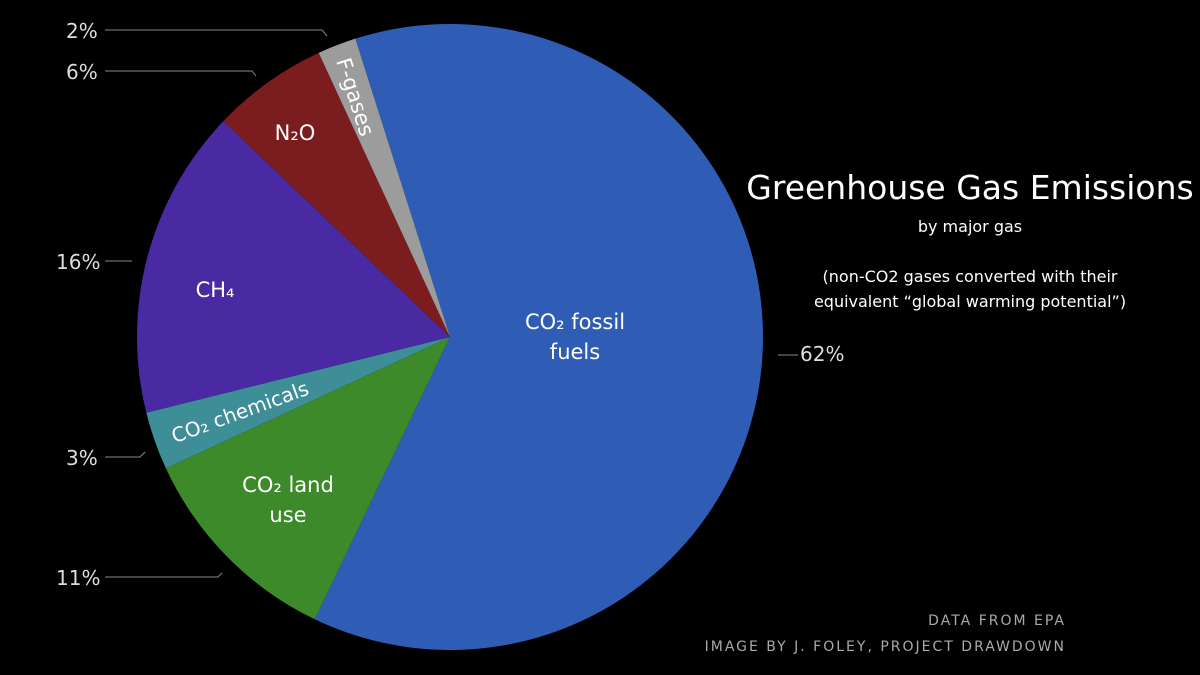 The image size is (1200, 675). I want to click on chart-subtitle: by major gas, so click(970, 226).